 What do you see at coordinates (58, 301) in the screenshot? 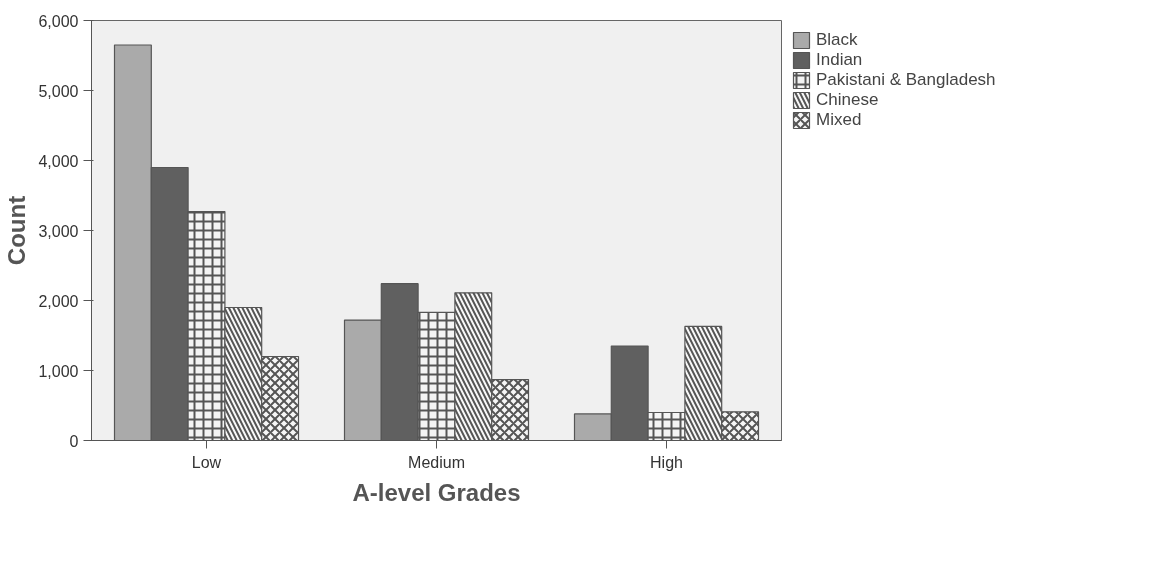
I see `y-tick-label: 2,000` at bounding box center [58, 301].